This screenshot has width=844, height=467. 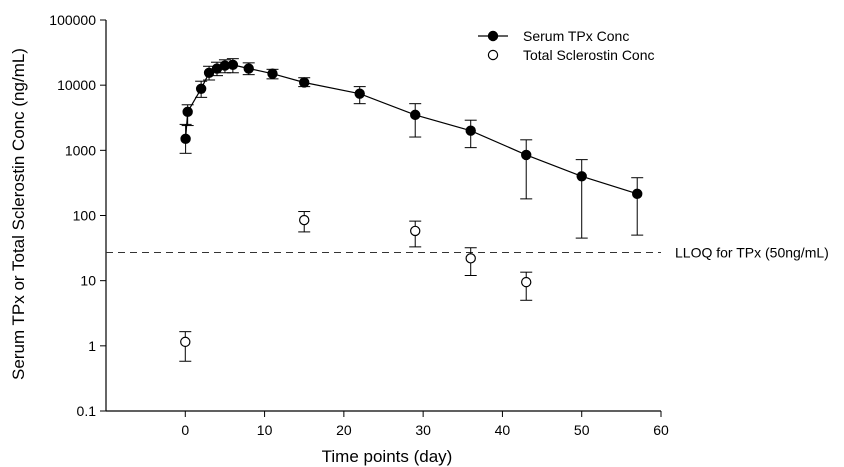 I want to click on y-tick-label: 1000, so click(x=80, y=150).